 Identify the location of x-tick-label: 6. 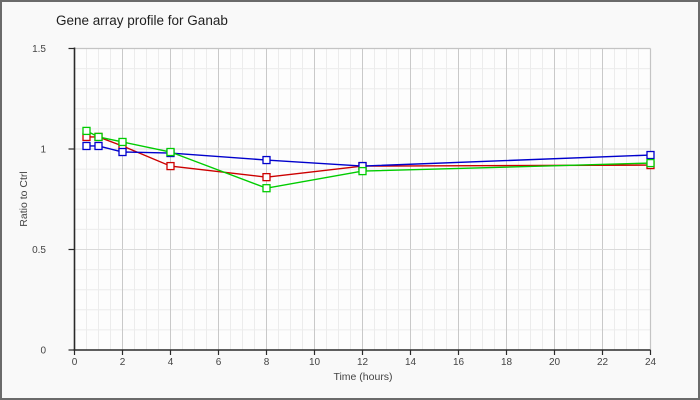
(219, 362).